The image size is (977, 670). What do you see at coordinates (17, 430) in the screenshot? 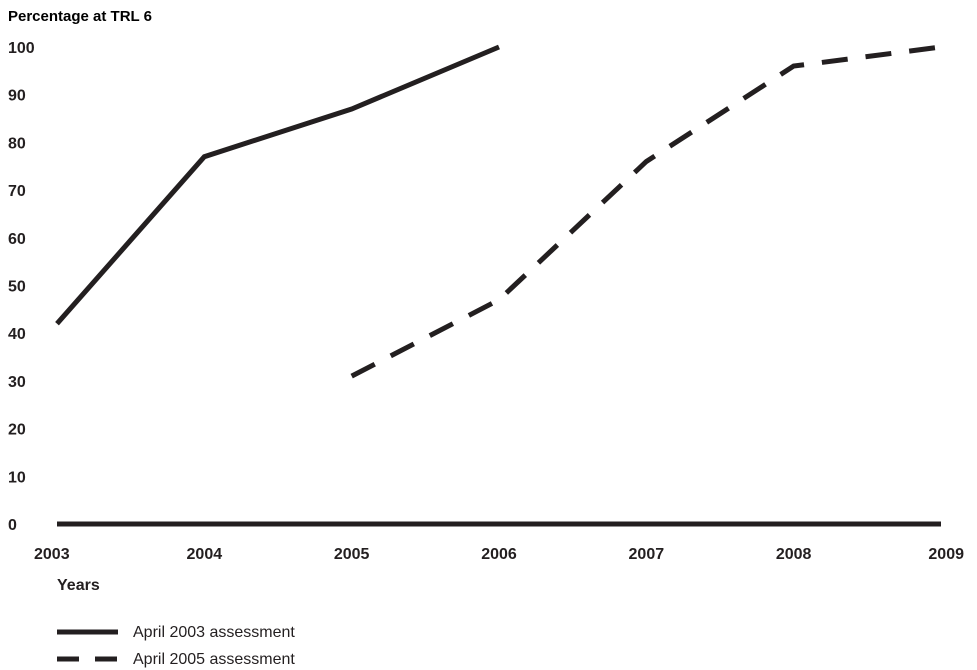
I see `y-tick-label: 20` at bounding box center [17, 430].